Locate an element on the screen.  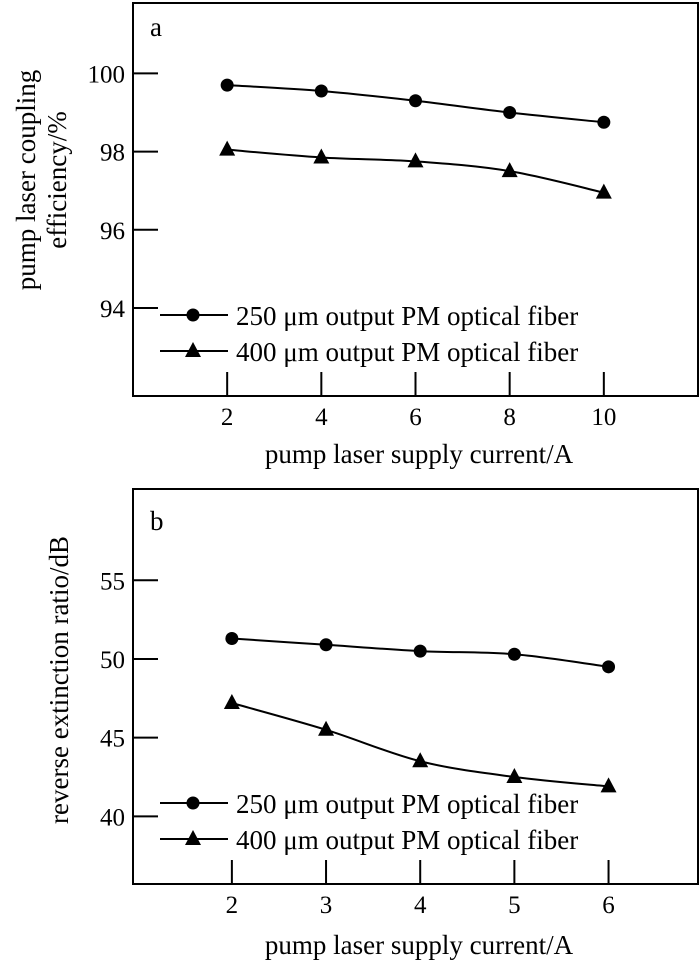
data-point-a-400-x4 is located at coordinates (321, 156).